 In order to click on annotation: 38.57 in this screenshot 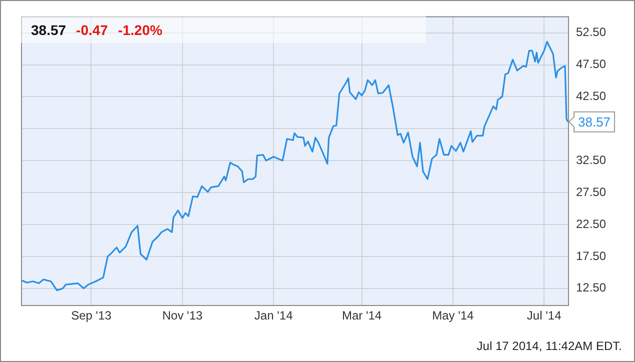, I will do `click(594, 122)`.